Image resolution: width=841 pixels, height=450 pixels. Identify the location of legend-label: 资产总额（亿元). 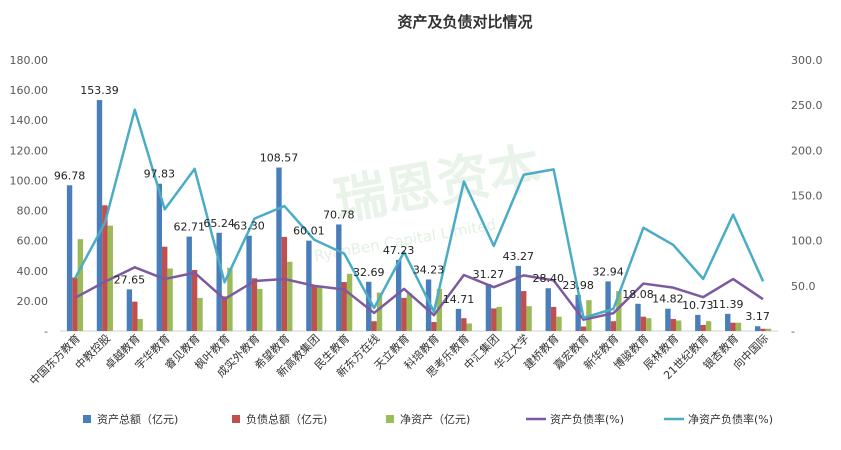
(137, 419).